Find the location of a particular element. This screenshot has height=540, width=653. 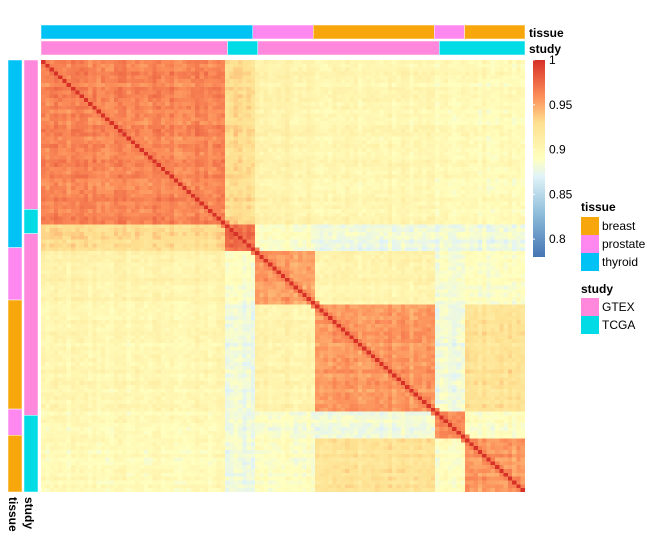

tissue-legend-label-thyroid: thyroid is located at coordinates (620, 262).